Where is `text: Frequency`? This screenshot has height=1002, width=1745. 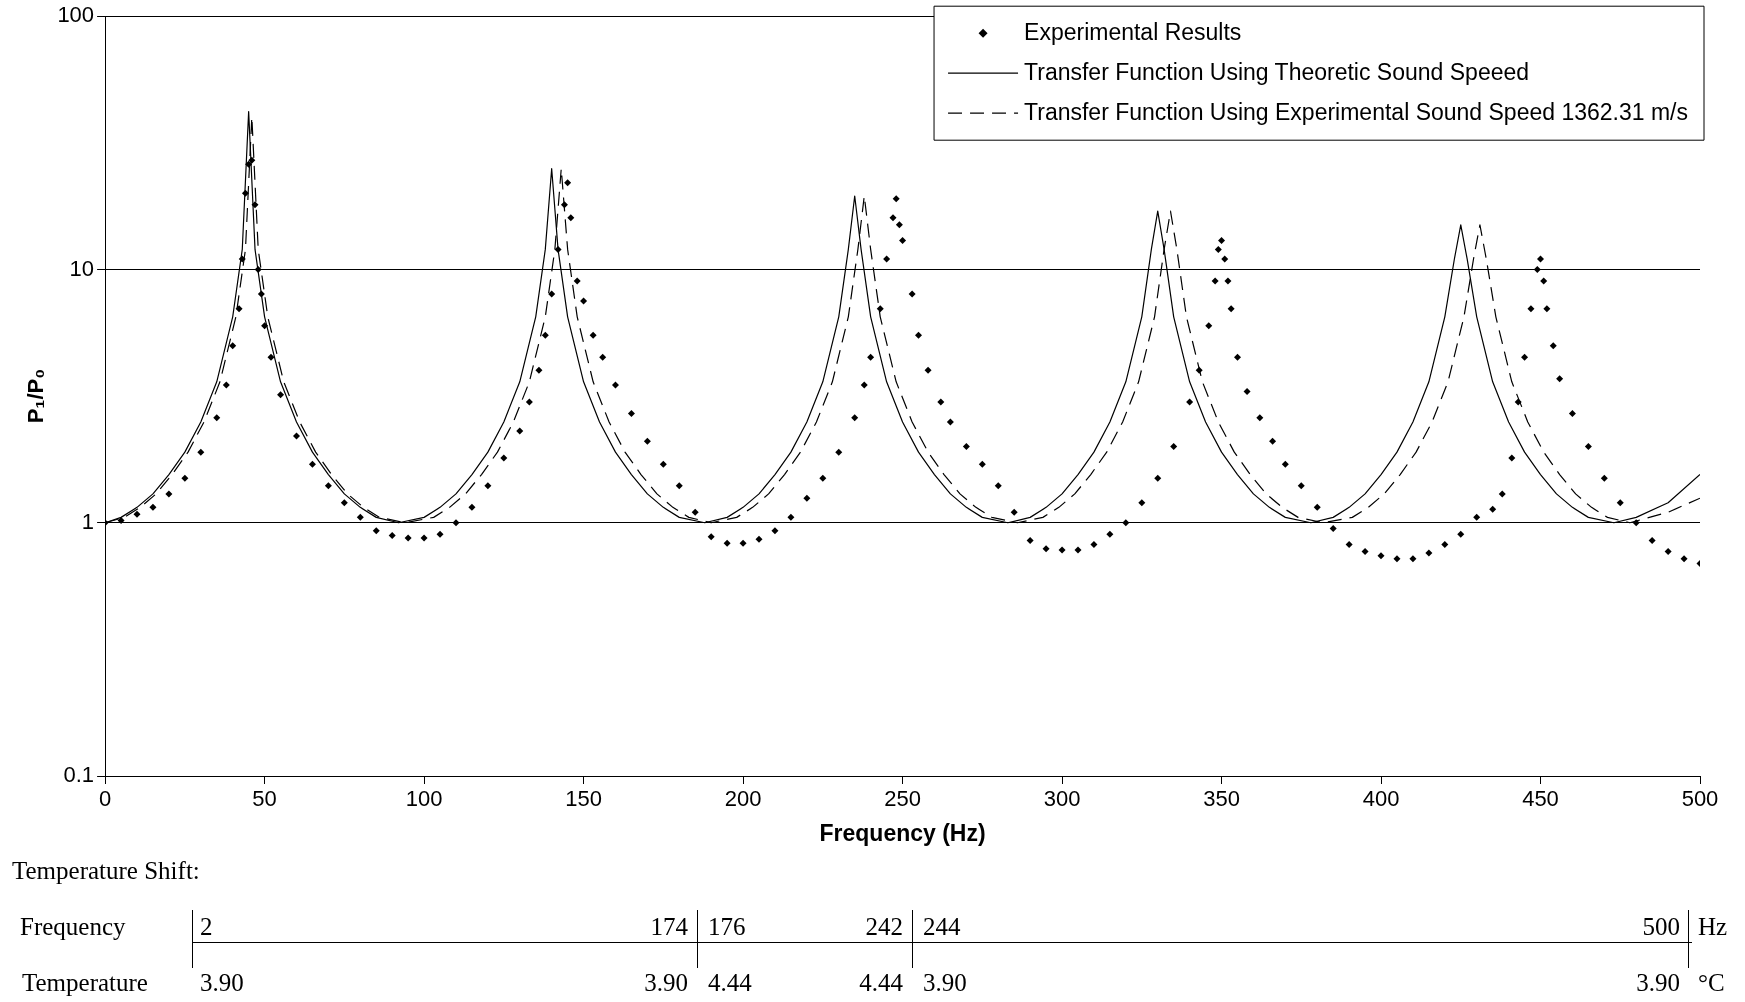 text: Frequency is located at coordinates (73, 926).